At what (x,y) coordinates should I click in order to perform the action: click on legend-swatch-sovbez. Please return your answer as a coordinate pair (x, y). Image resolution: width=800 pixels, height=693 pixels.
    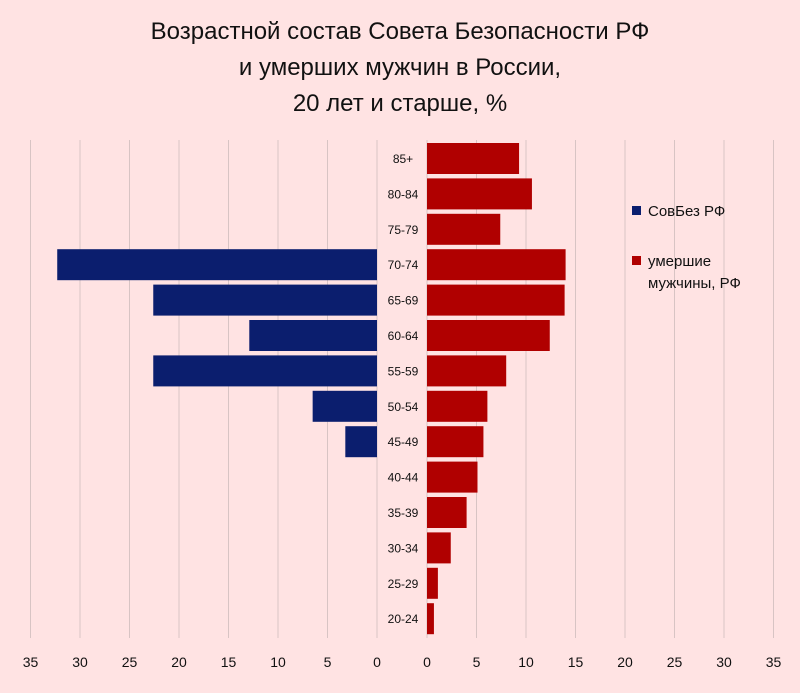
    Looking at the image, I should click on (636, 210).